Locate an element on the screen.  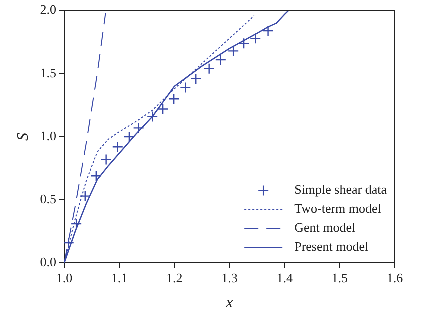
legend-label: Simple shear data is located at coordinates (341, 190).